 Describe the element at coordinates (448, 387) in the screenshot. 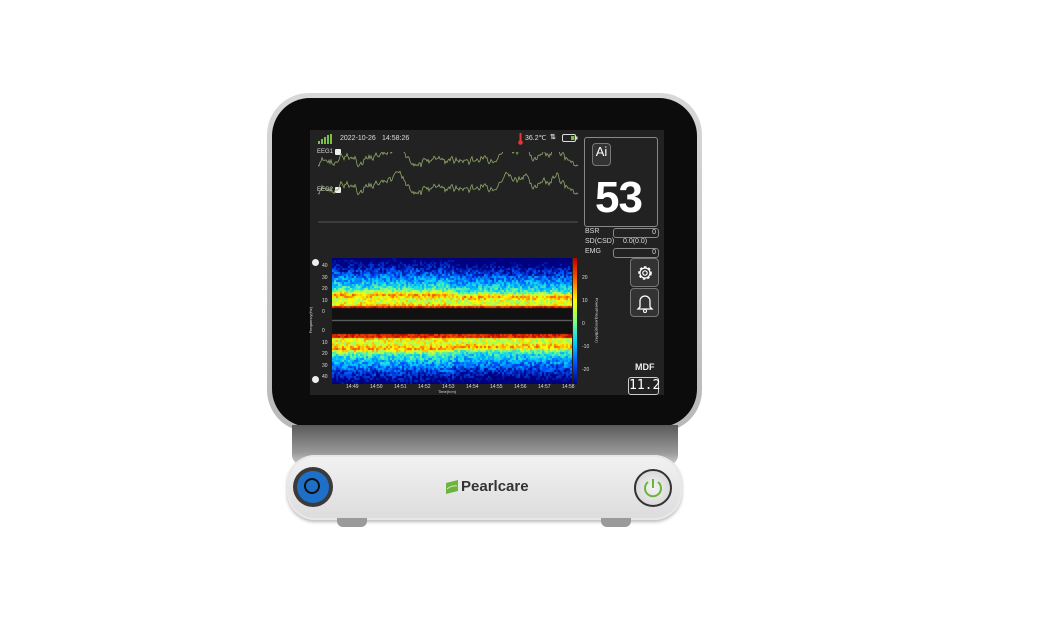

I see `x-tick: 14:53` at that location.